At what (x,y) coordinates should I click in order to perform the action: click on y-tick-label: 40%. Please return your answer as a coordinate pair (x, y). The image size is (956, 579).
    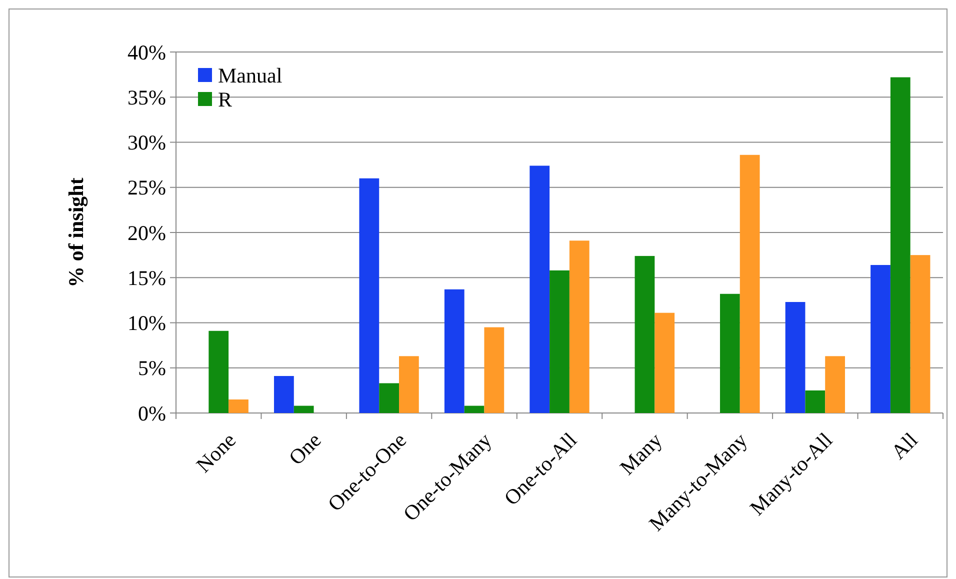
    Looking at the image, I should click on (147, 52).